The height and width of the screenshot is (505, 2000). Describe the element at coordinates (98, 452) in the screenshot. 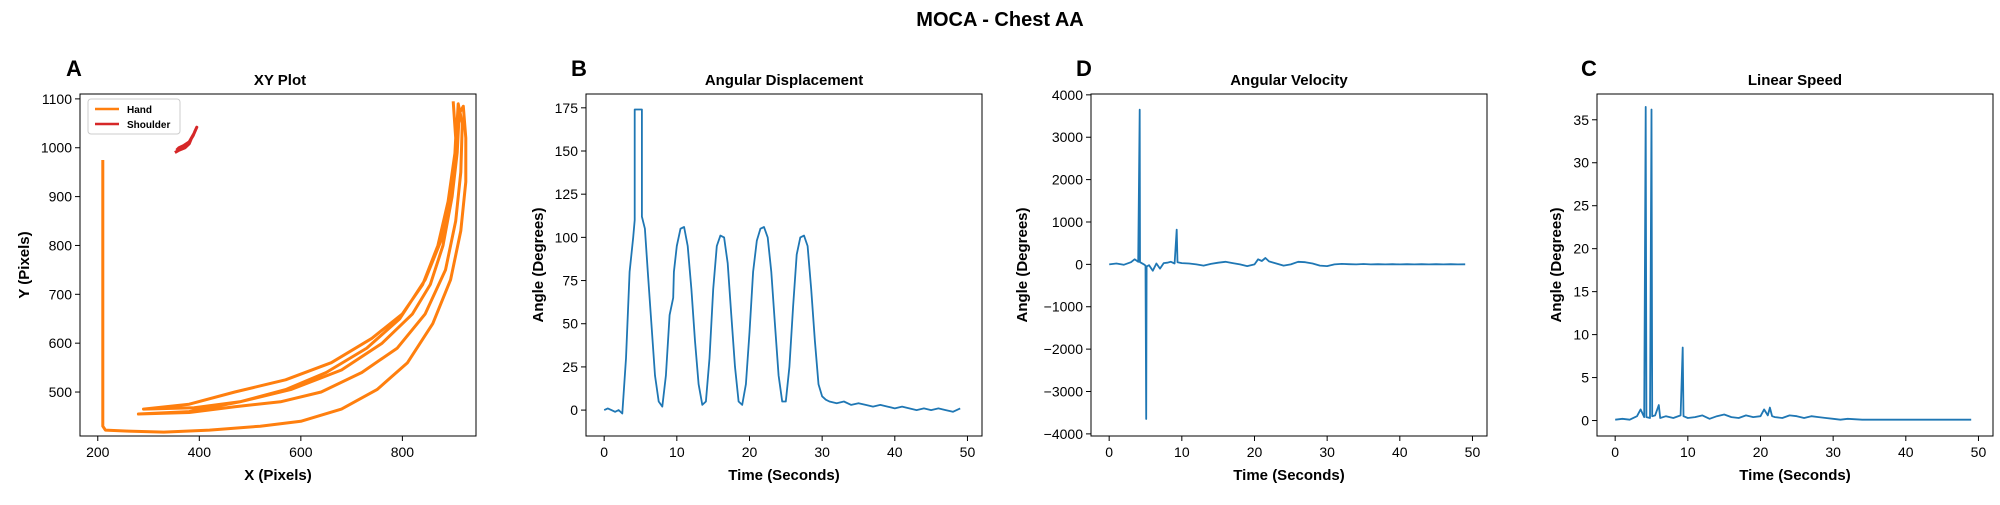

I see `x-tick-label: 200` at that location.